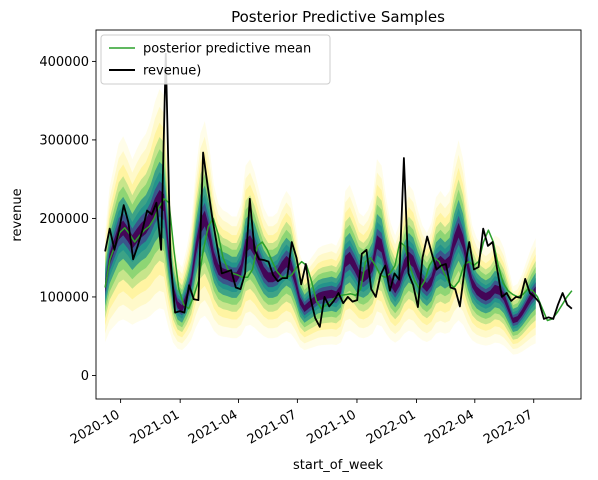 The width and height of the screenshot is (598, 480). I want to click on x-axis-label: start_of_week, so click(338, 465).